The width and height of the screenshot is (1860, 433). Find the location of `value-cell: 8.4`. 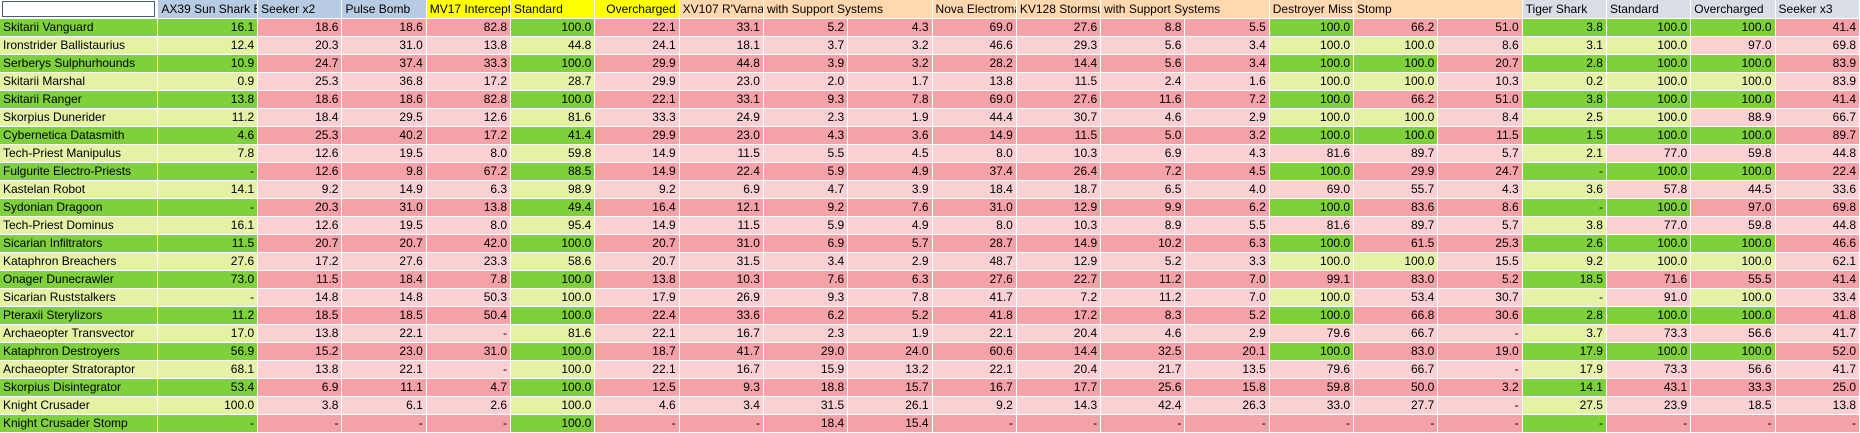

value-cell: 8.4 is located at coordinates (1480, 117).